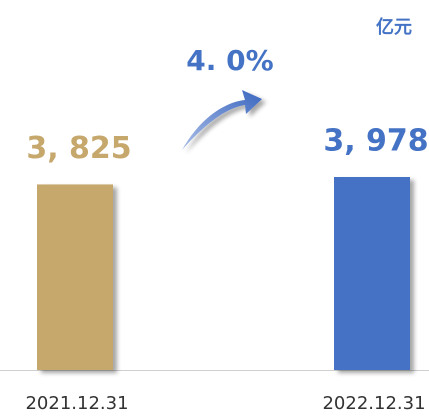 The height and width of the screenshot is (420, 429). I want to click on unit-label: 亿元, so click(394, 27).